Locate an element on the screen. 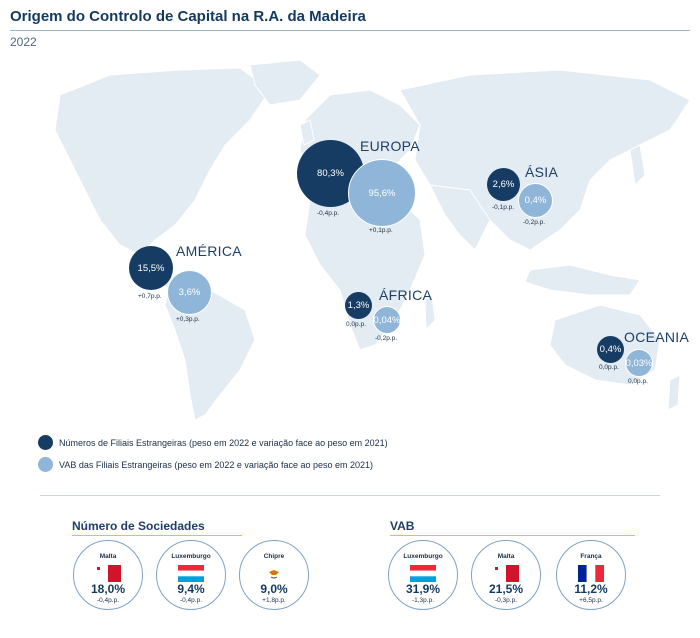  card-delta: -1,3p.p. is located at coordinates (423, 600).